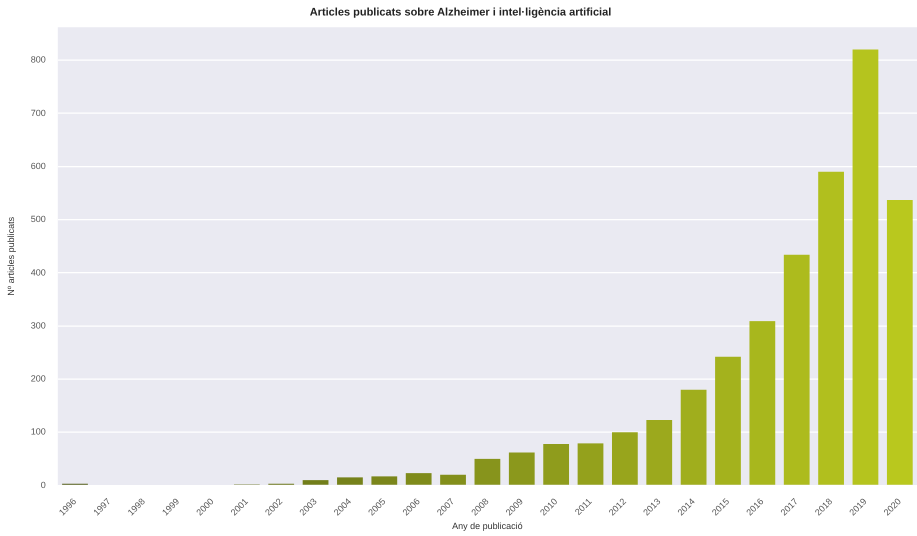 This screenshot has width=917, height=536. I want to click on y-tick-label: 400, so click(38, 272).